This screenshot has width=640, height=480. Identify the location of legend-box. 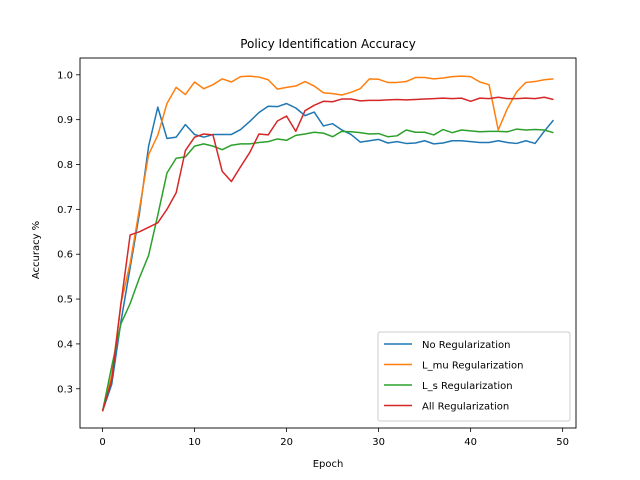
(474, 376).